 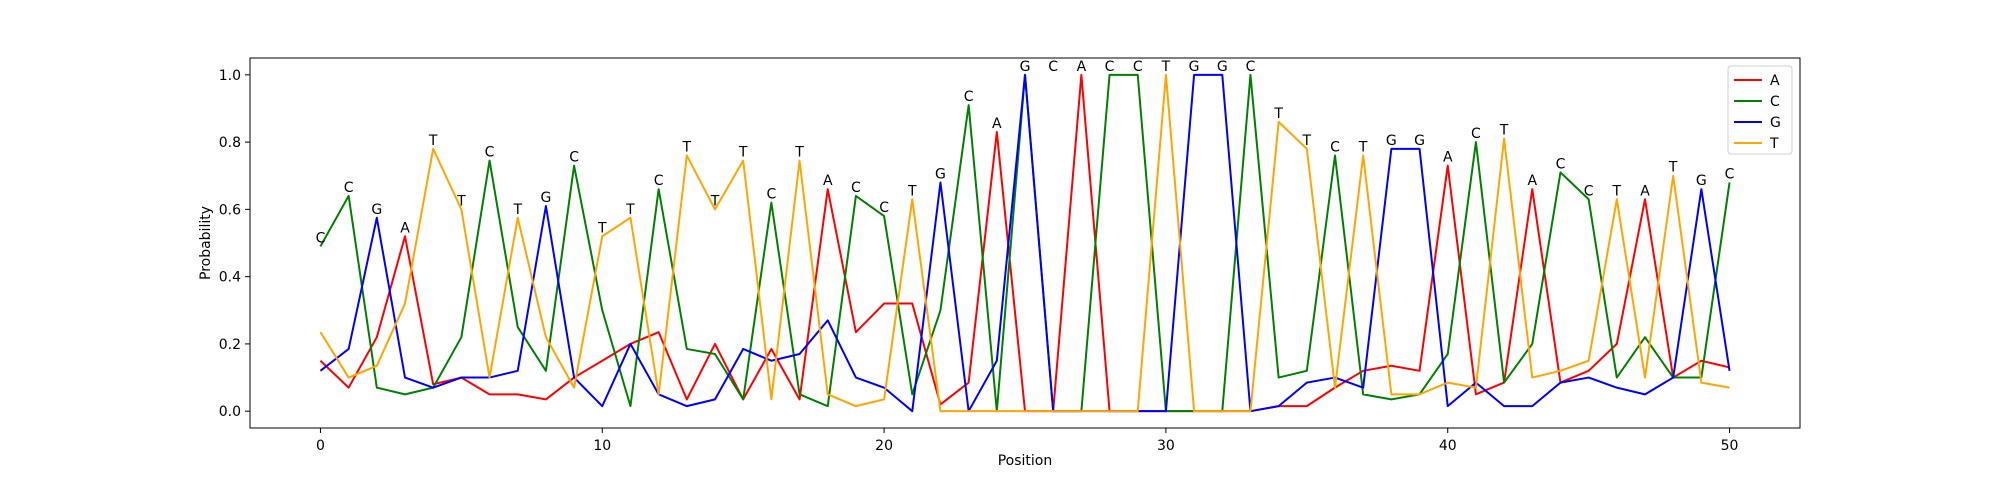 I want to click on y-tick-label: 1.0, so click(x=230, y=76).